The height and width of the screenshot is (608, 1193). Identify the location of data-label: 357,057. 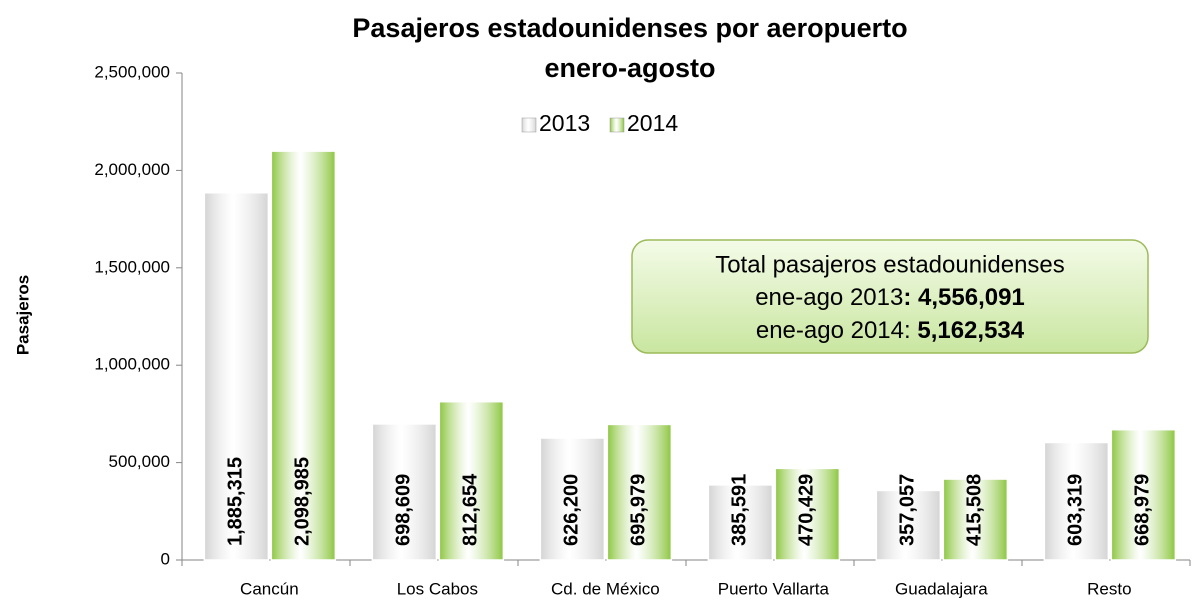
(908, 510).